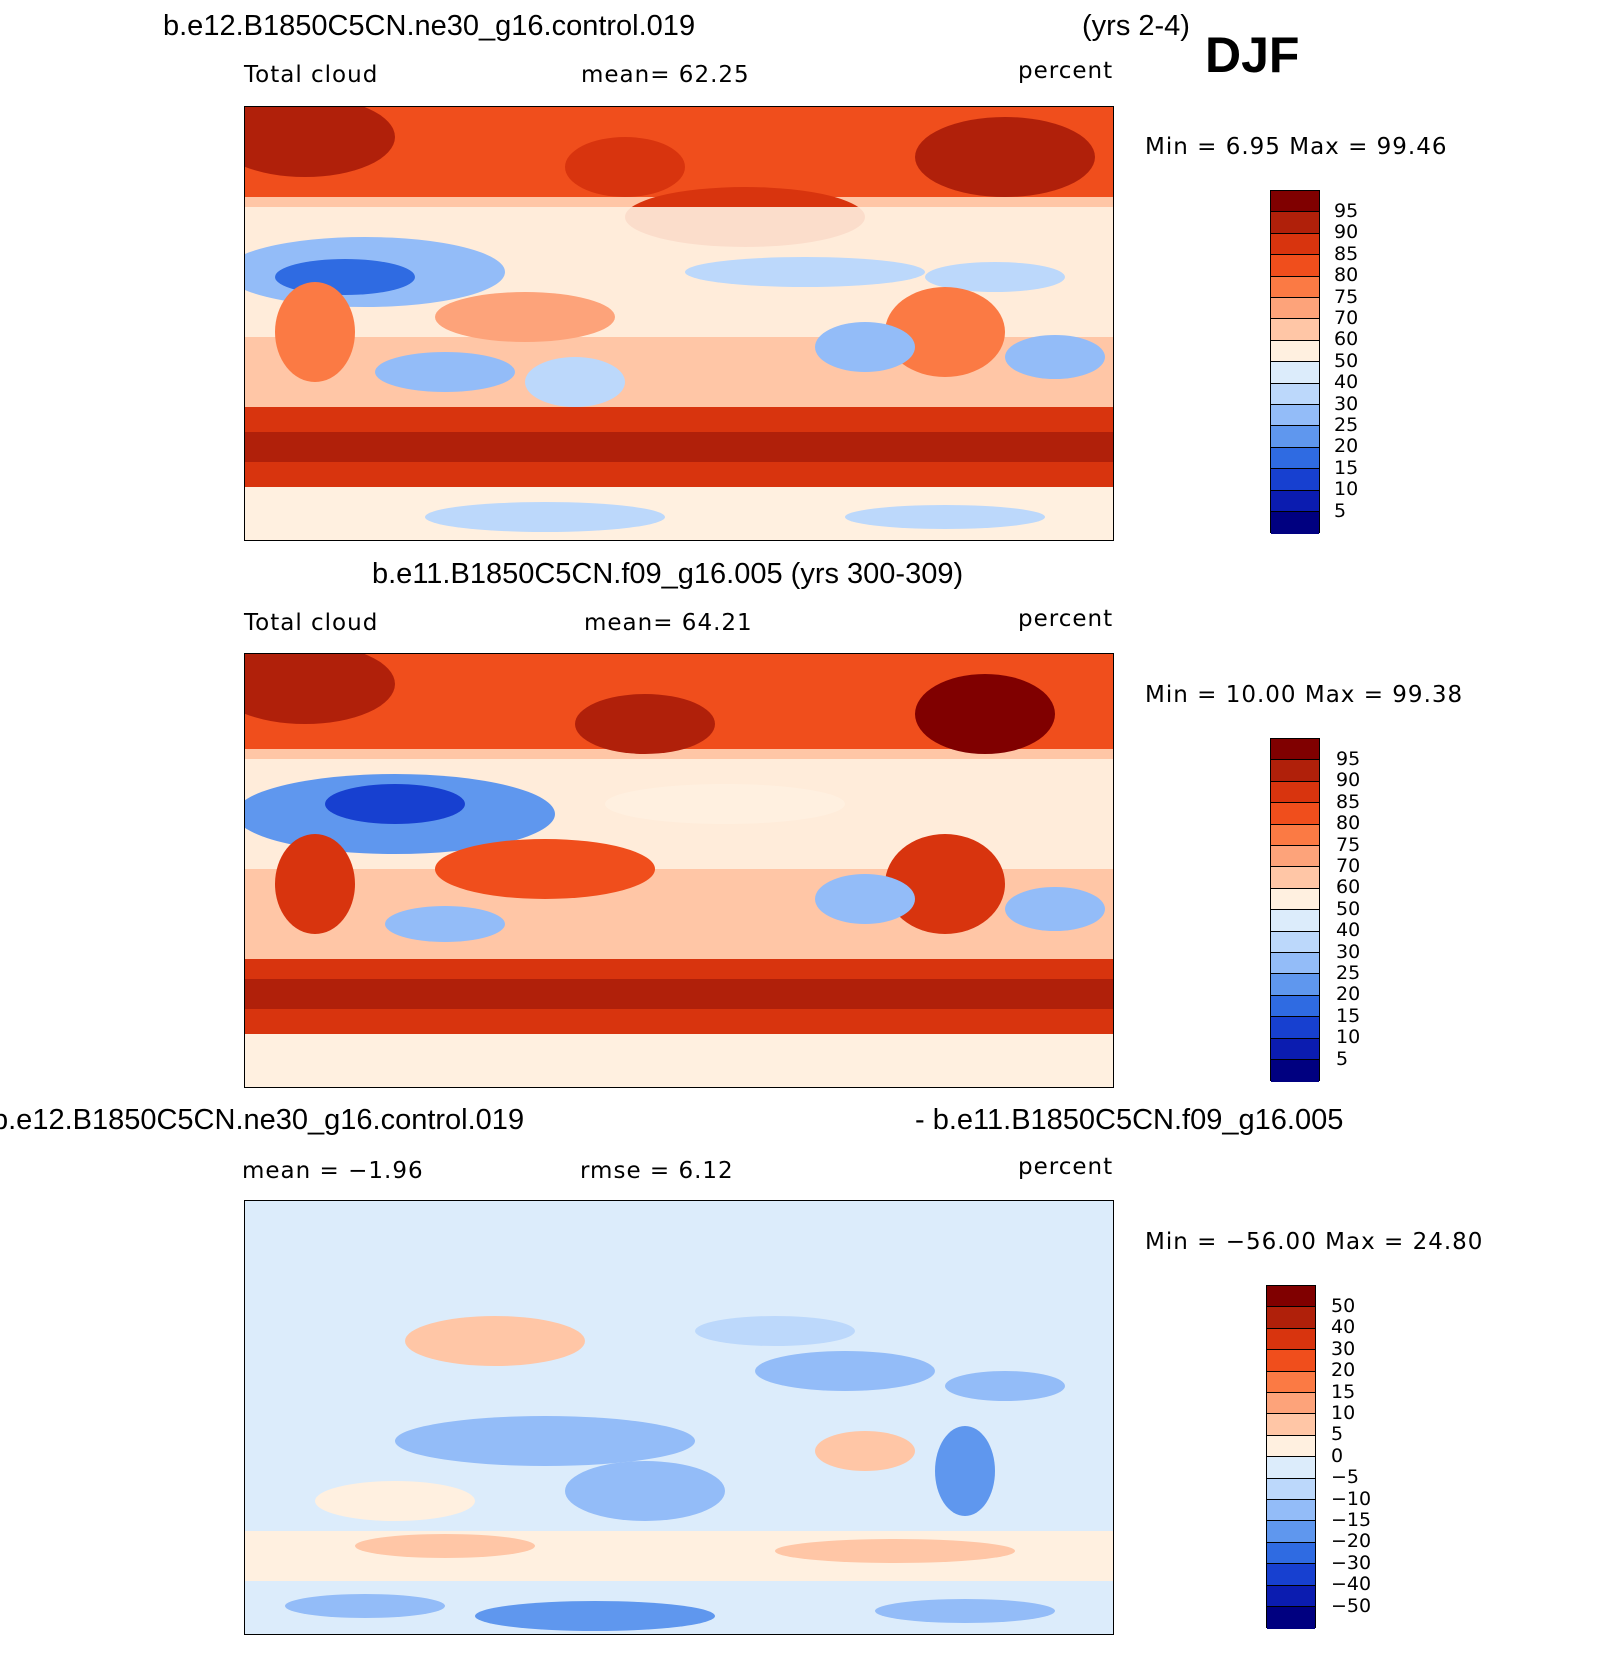 This screenshot has width=1605, height=1653. I want to click on panel3-case-title-left: b.e12.B1850C5CN.ne30_g16.control.019, so click(262, 1120).